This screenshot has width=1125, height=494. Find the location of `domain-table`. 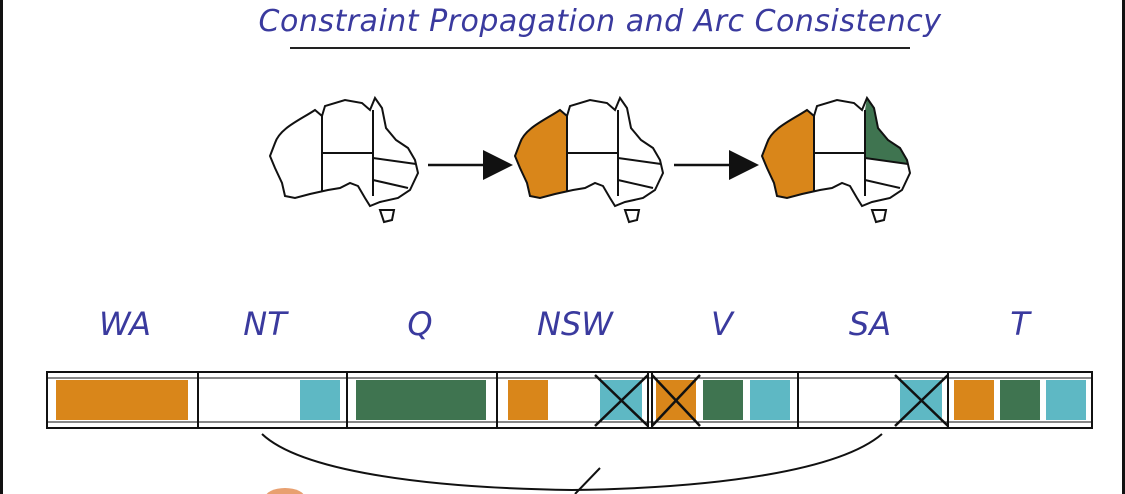

domain-table is located at coordinates (569, 400).